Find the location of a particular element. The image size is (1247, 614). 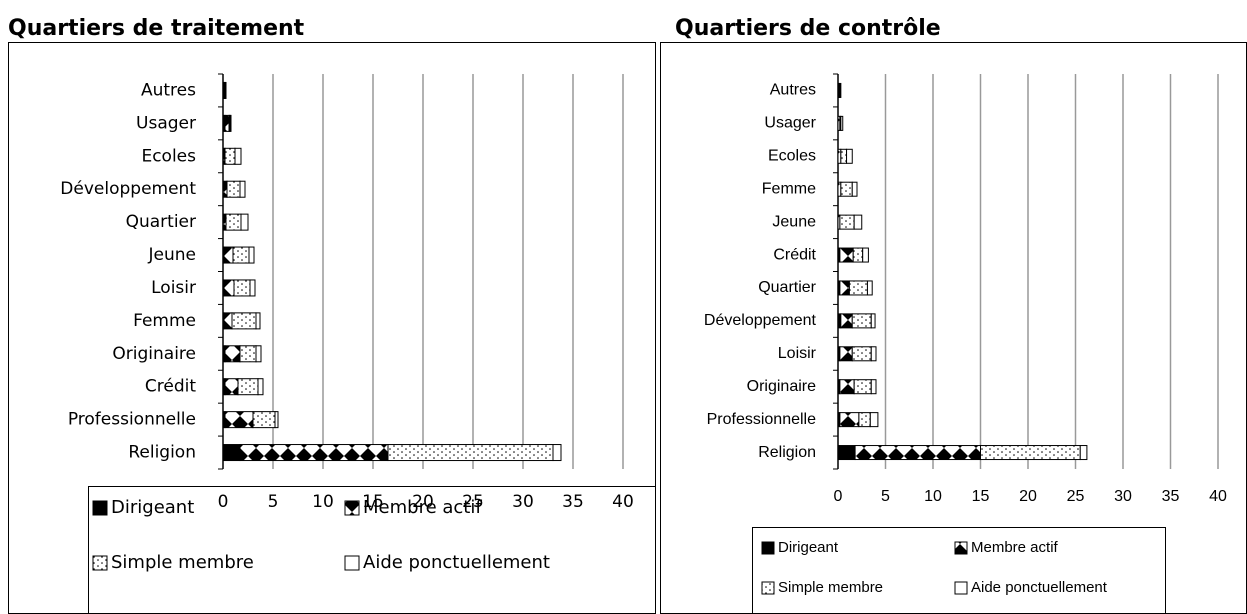

chart-title: Quartiers de contrôle is located at coordinates (808, 28).